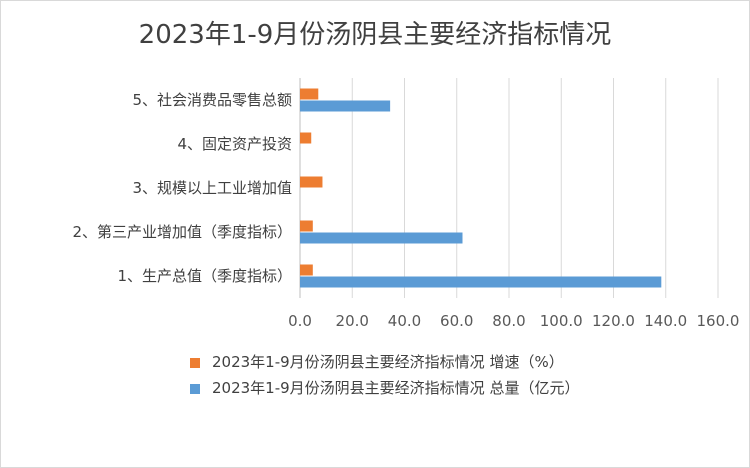 Image resolution: width=750 pixels, height=468 pixels. Describe the element at coordinates (195, 389) in the screenshot. I see `legend-swatch-total` at that location.